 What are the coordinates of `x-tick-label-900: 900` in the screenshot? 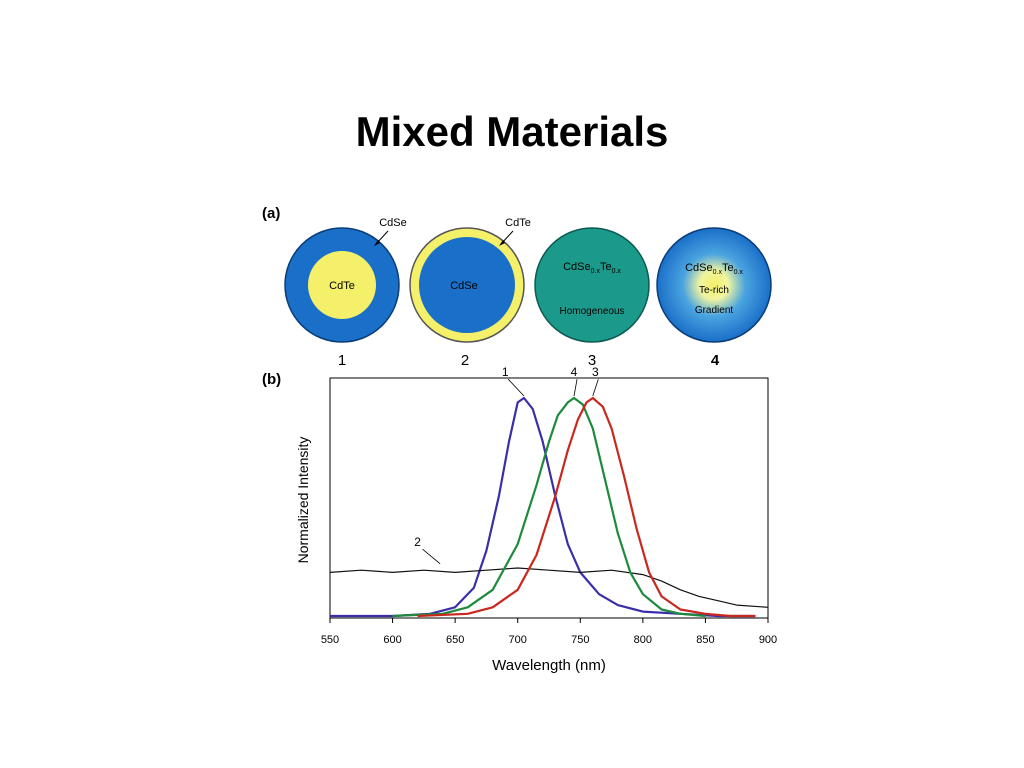 It's located at (768, 640).